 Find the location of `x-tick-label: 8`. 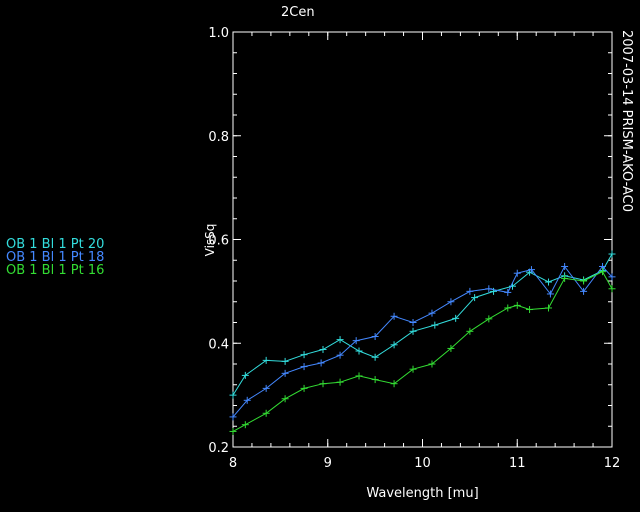

x-tick-label: 8 is located at coordinates (233, 463).